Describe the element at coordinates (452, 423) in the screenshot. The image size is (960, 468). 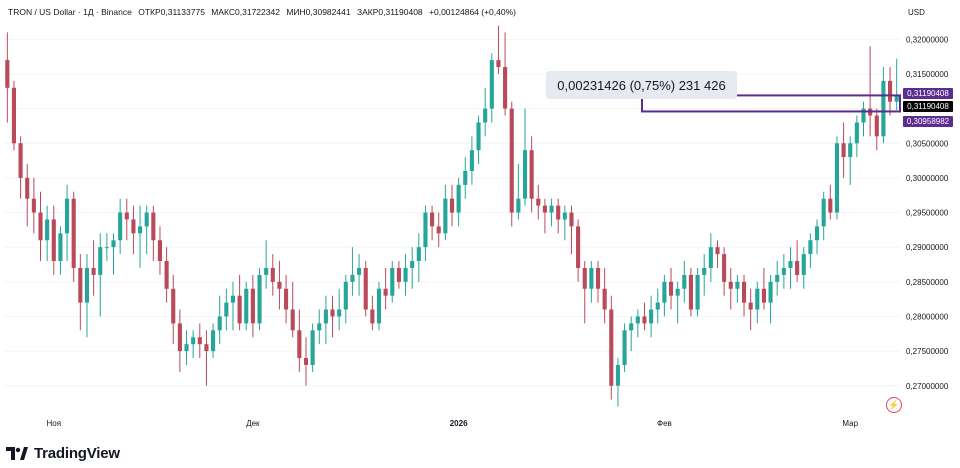
I see `time-axis: Ноя Дек 2026 Фев Мар` at that location.